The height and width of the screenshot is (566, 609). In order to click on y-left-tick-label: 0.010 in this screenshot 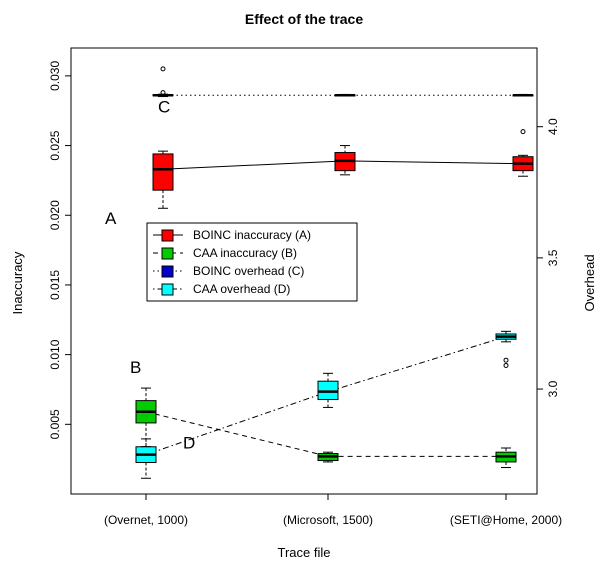, I will do `click(55, 354)`.